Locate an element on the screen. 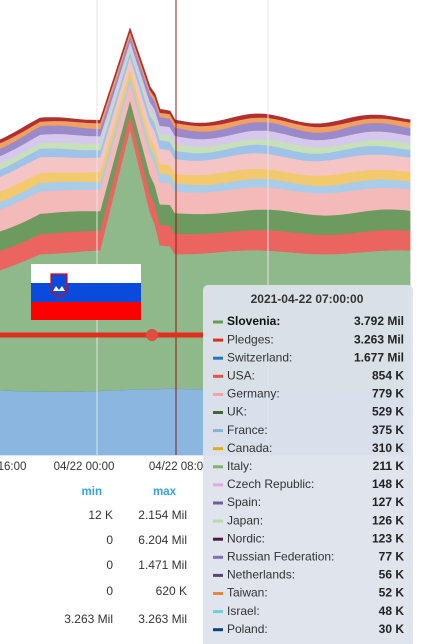  flag-blue is located at coordinates (86, 292).